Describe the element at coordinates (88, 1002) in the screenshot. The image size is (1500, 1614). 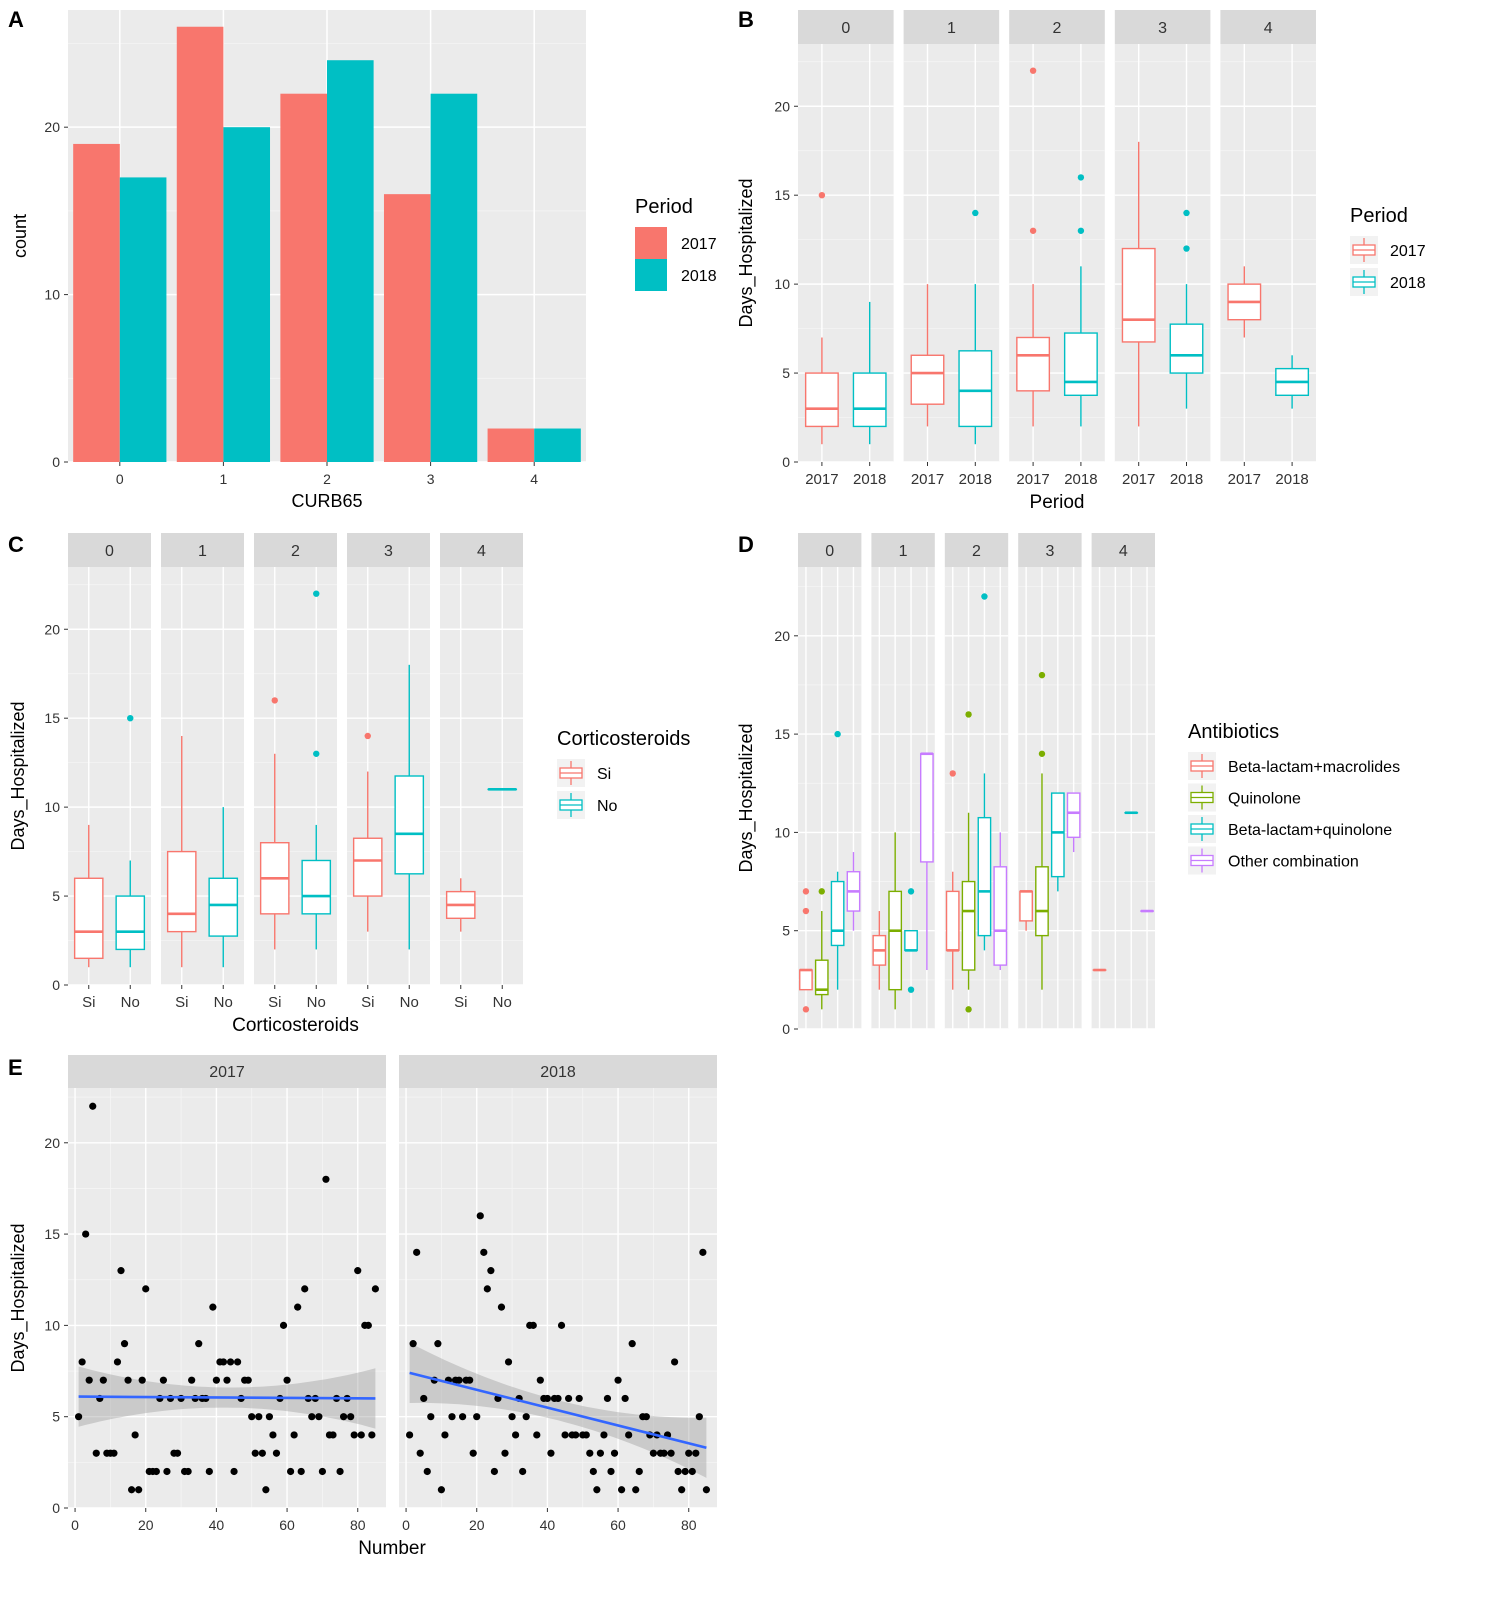
I see `panel-c-x-tick-label: Si` at that location.